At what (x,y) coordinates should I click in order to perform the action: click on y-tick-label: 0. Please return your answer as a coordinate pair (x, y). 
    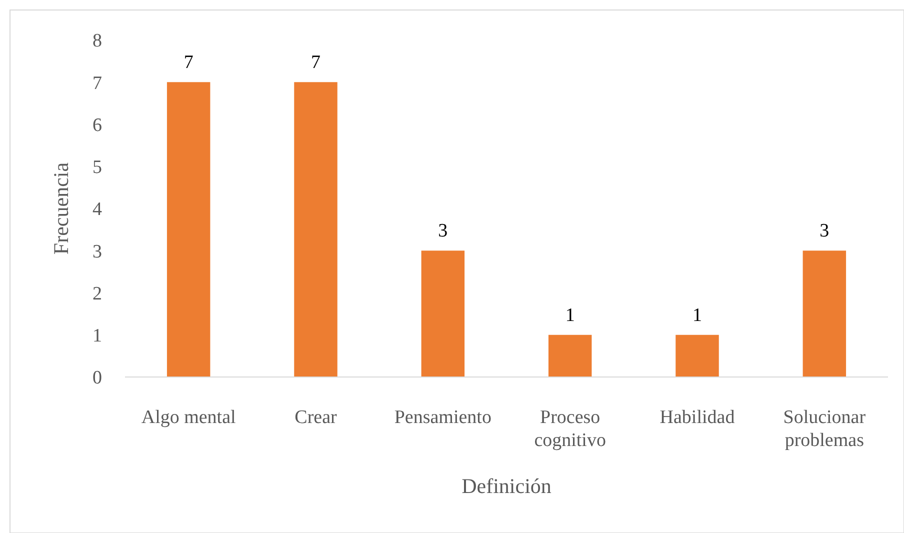
    Looking at the image, I should click on (97, 378).